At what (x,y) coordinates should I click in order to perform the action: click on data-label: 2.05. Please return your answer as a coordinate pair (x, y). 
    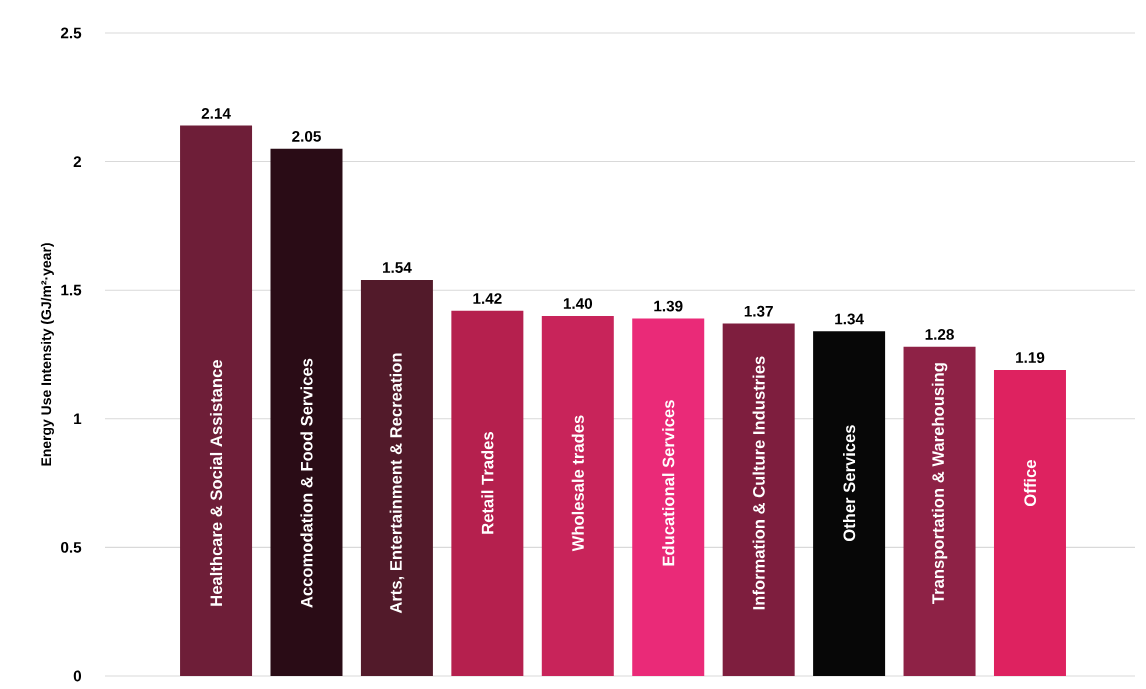
    Looking at the image, I should click on (306, 136).